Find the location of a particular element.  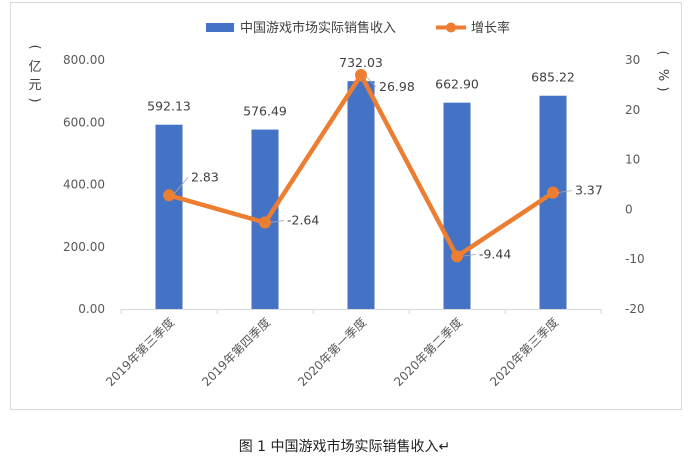

y2-tick-label: 20 is located at coordinates (632, 110).